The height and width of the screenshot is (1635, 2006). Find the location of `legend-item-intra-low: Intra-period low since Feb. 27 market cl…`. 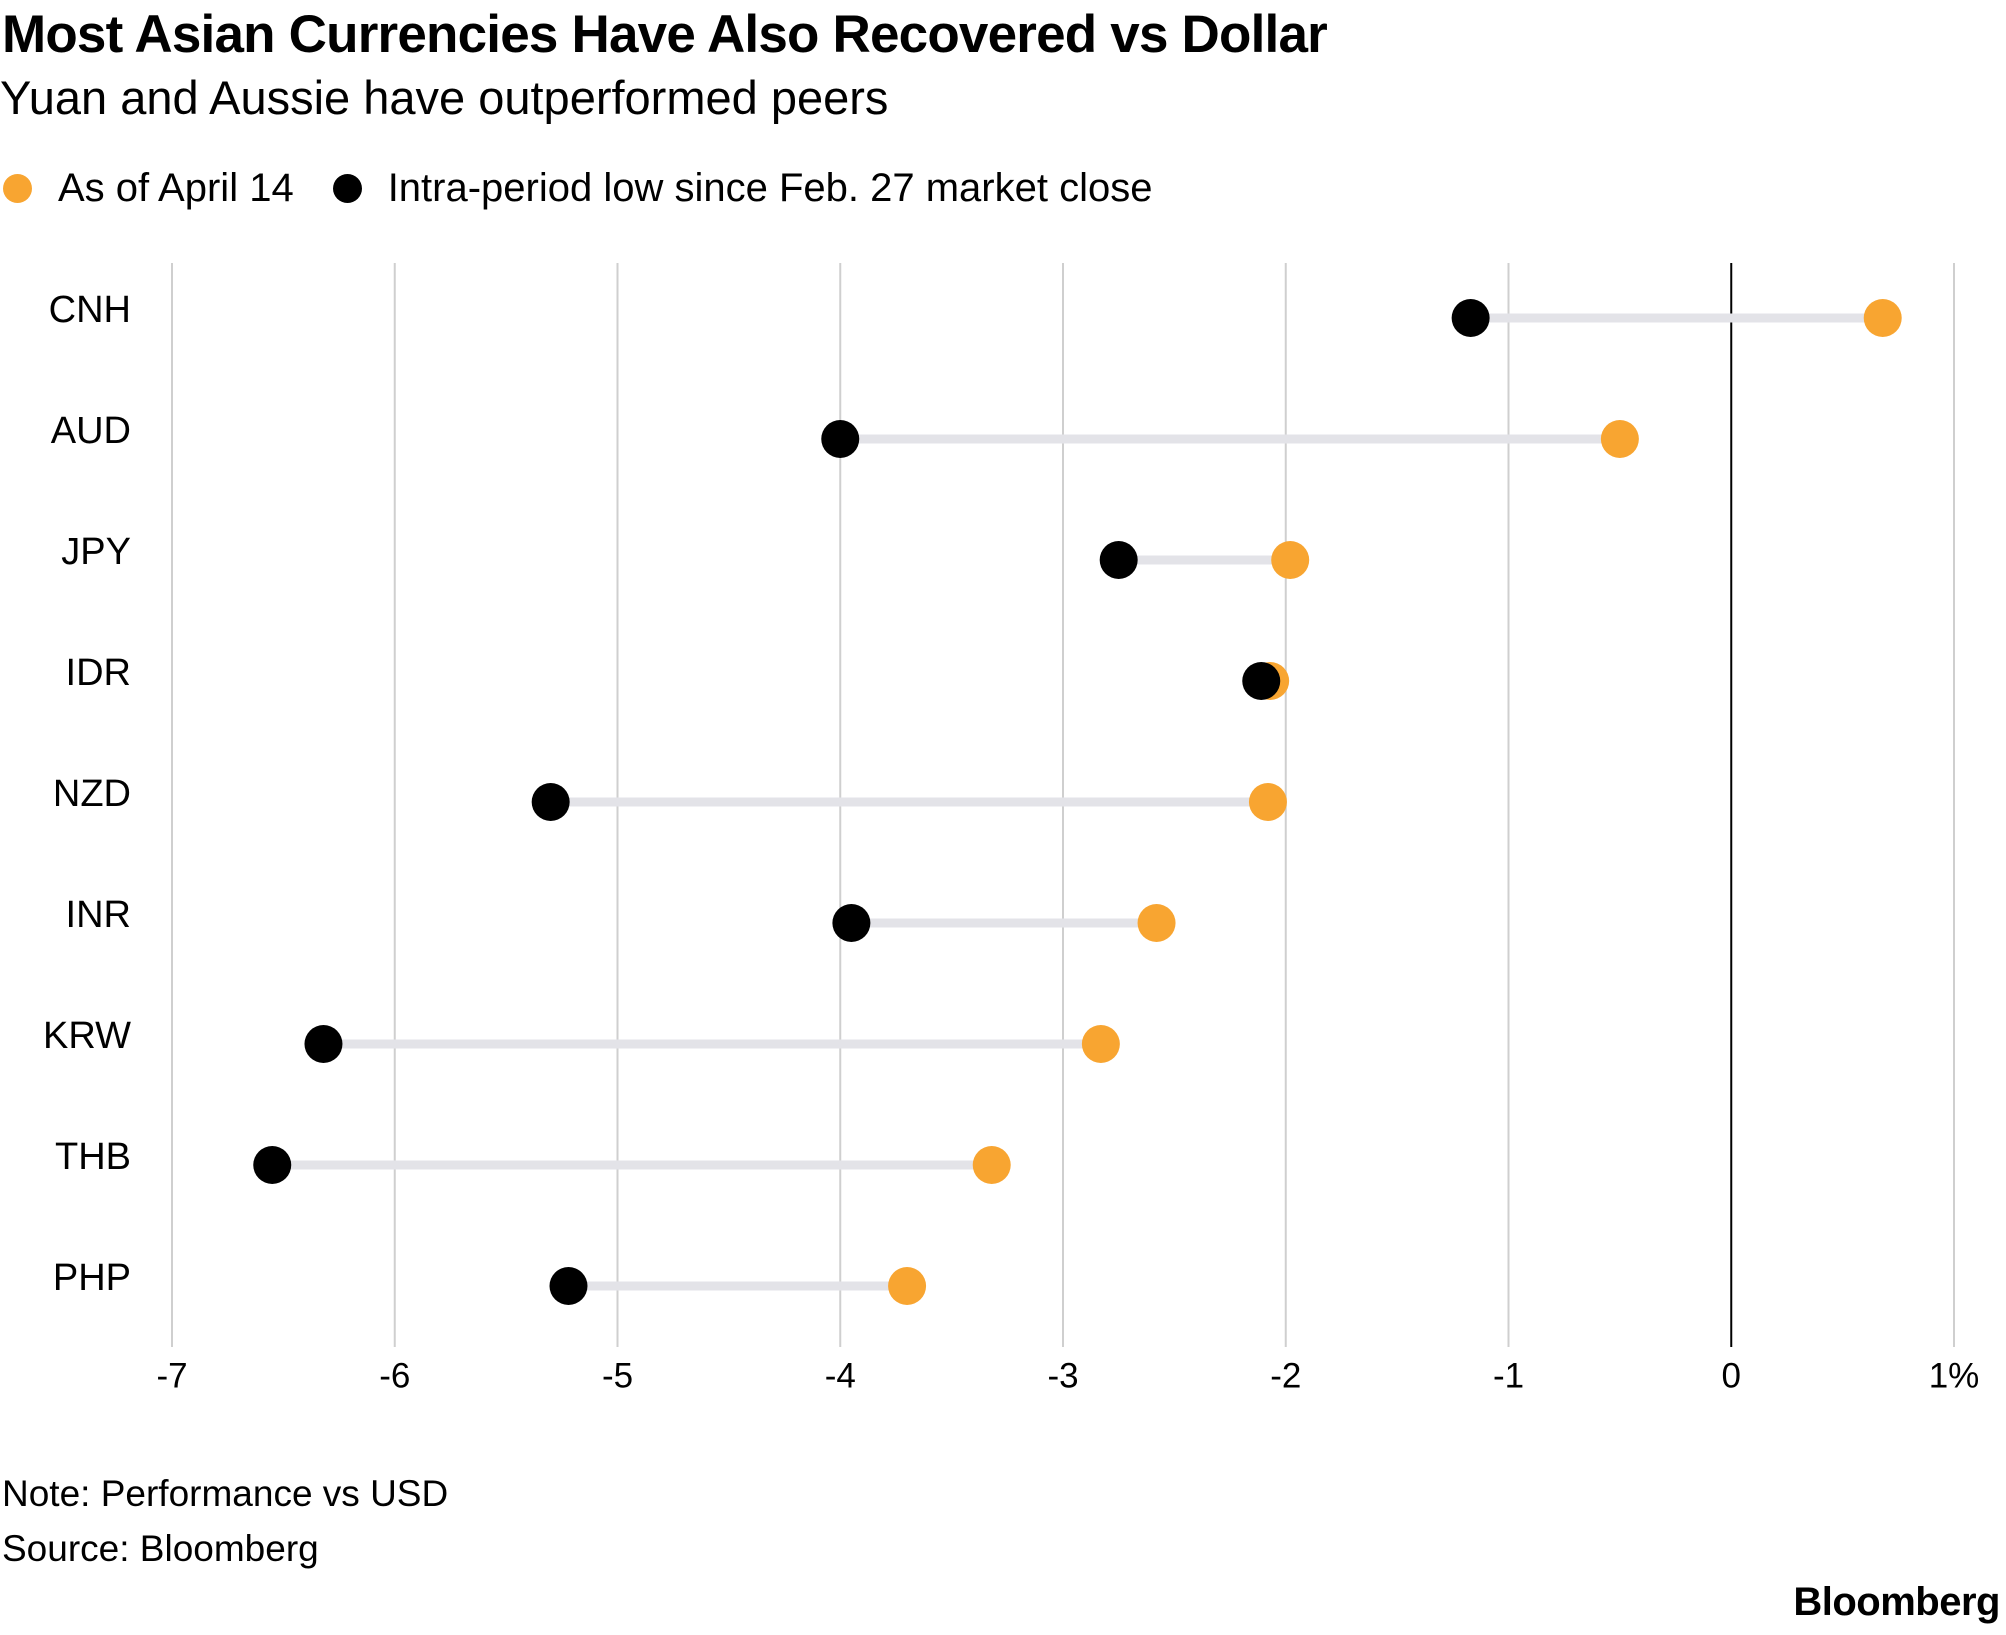

legend-item-intra-low: Intra-period low since Feb. 27 market cl… is located at coordinates (741, 188).